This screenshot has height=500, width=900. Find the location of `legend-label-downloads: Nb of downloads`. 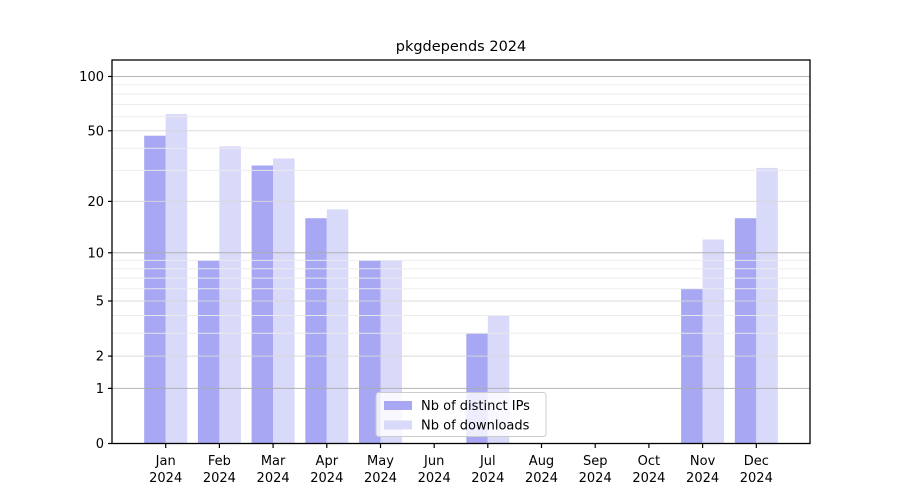

legend-label-downloads: Nb of downloads is located at coordinates (475, 426).